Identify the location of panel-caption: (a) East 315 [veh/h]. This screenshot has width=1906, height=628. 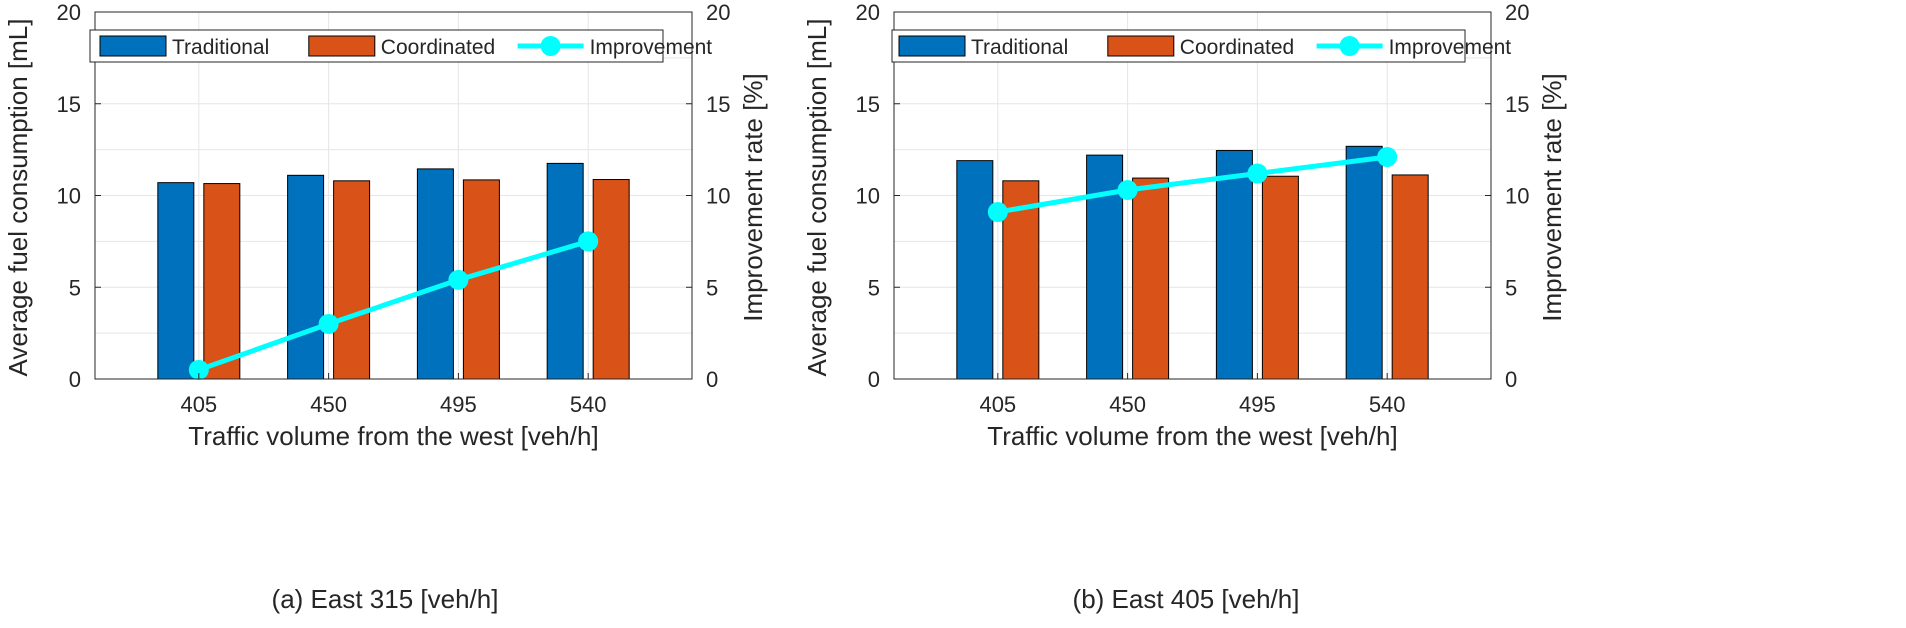
(385, 599).